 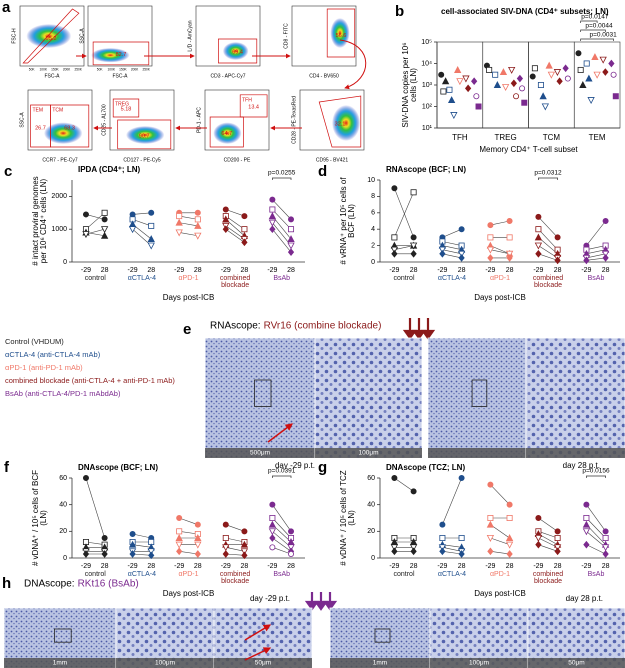 What do you see at coordinates (6, 8) in the screenshot?
I see `panel-label: a` at bounding box center [6, 8].